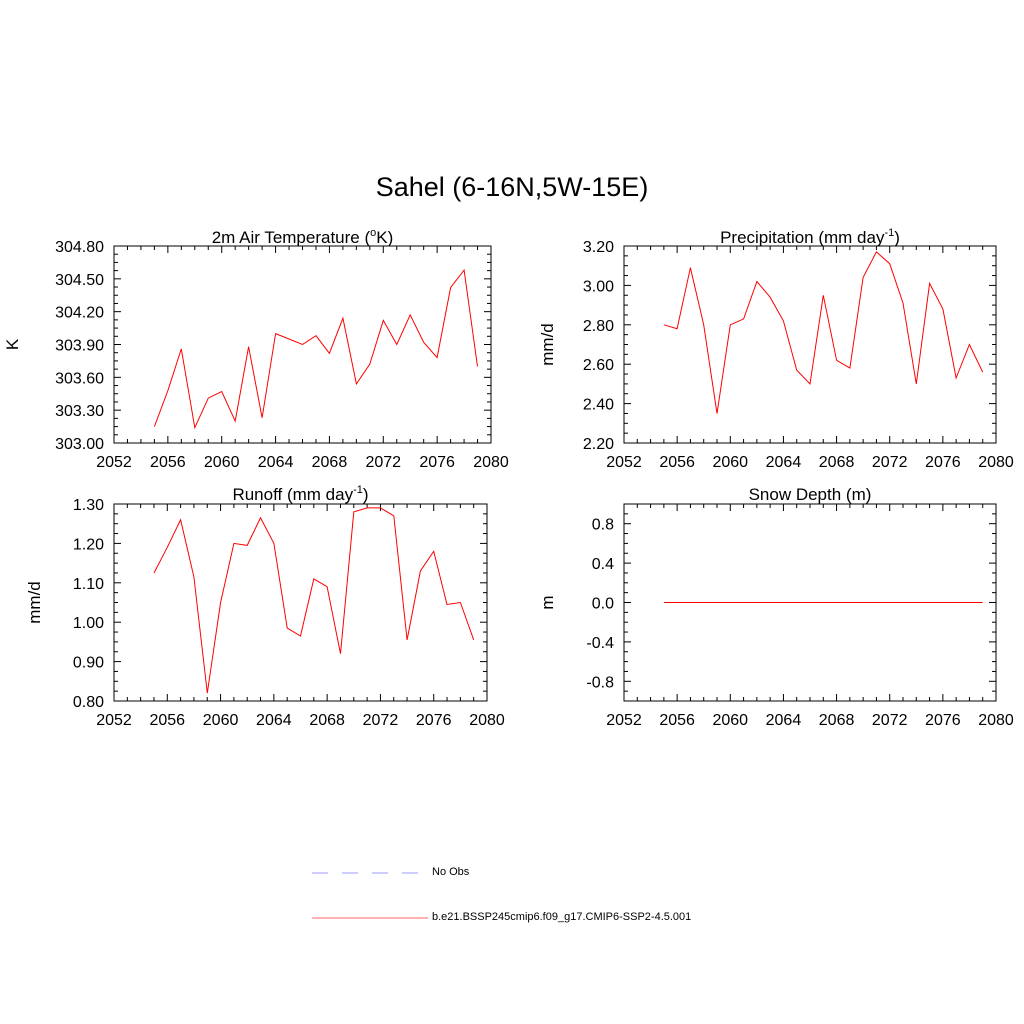 The width and height of the screenshot is (1024, 1024). I want to click on y-tick-label: 1.10, so click(88, 584).